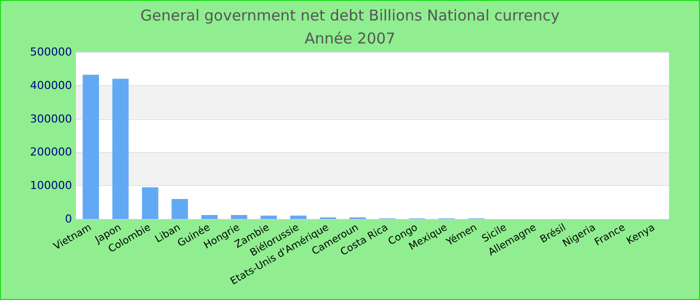 This screenshot has height=300, width=700. Describe the element at coordinates (350, 15) in the screenshot. I see `chart-title: General government net debt Billions National currency` at that location.